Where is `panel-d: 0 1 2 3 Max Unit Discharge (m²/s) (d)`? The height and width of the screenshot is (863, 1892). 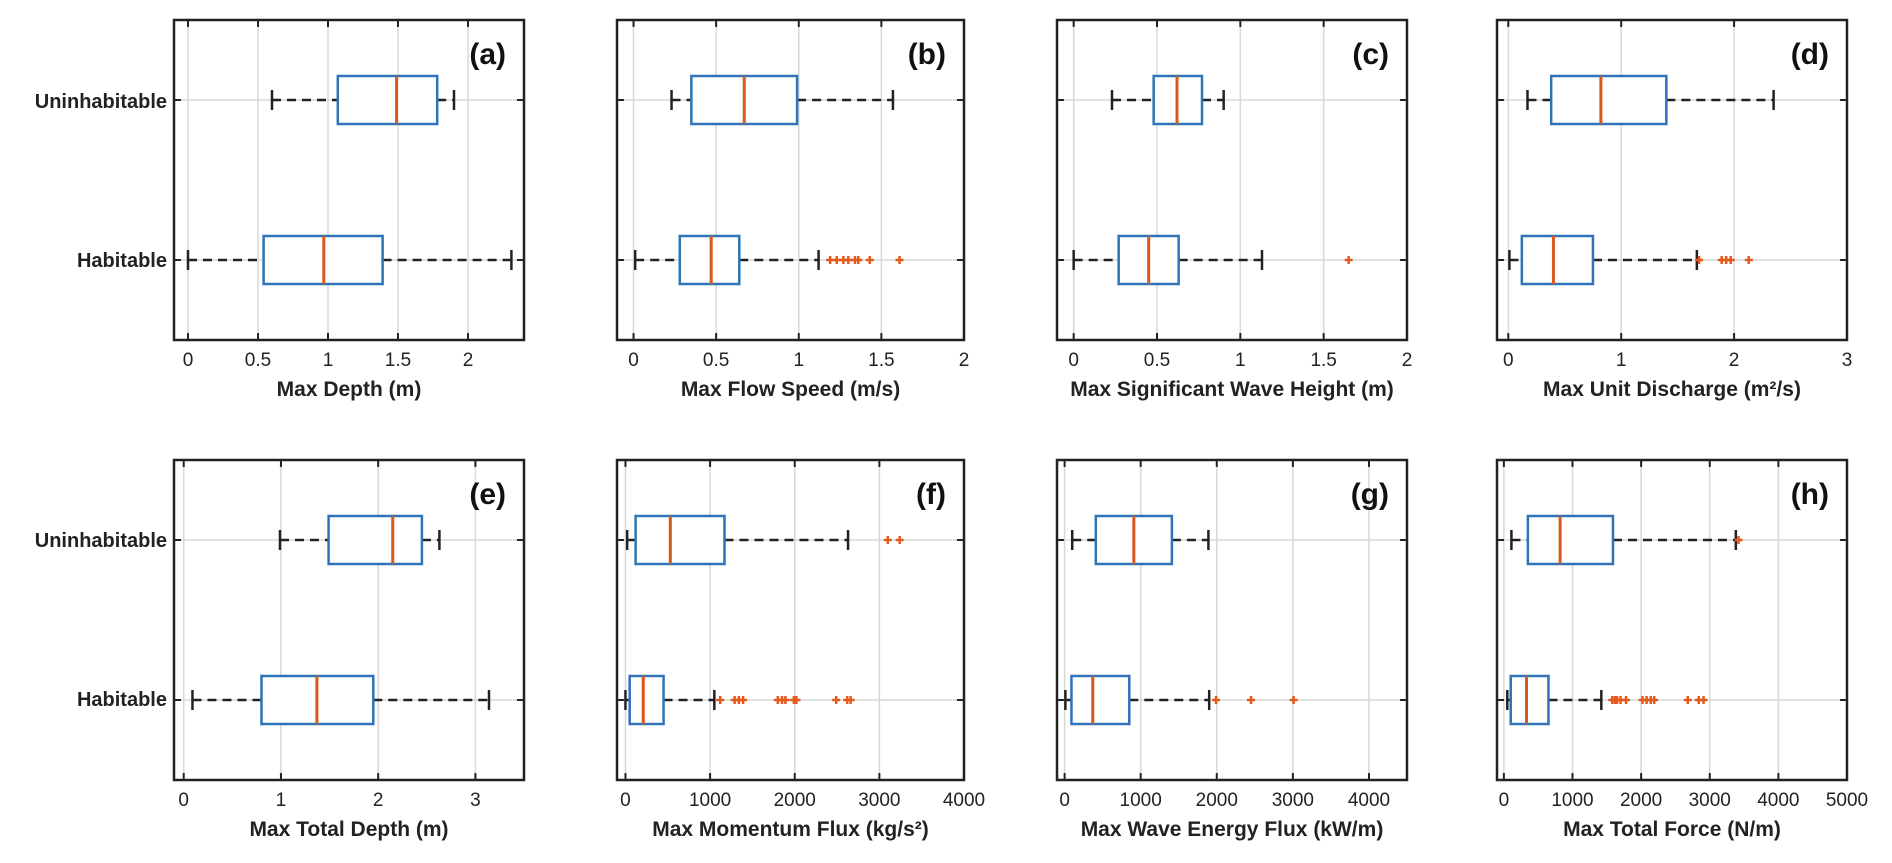 panel-d: 0 1 2 3 Max Unit Discharge (m²/s) (d) is located at coordinates (1674, 209).